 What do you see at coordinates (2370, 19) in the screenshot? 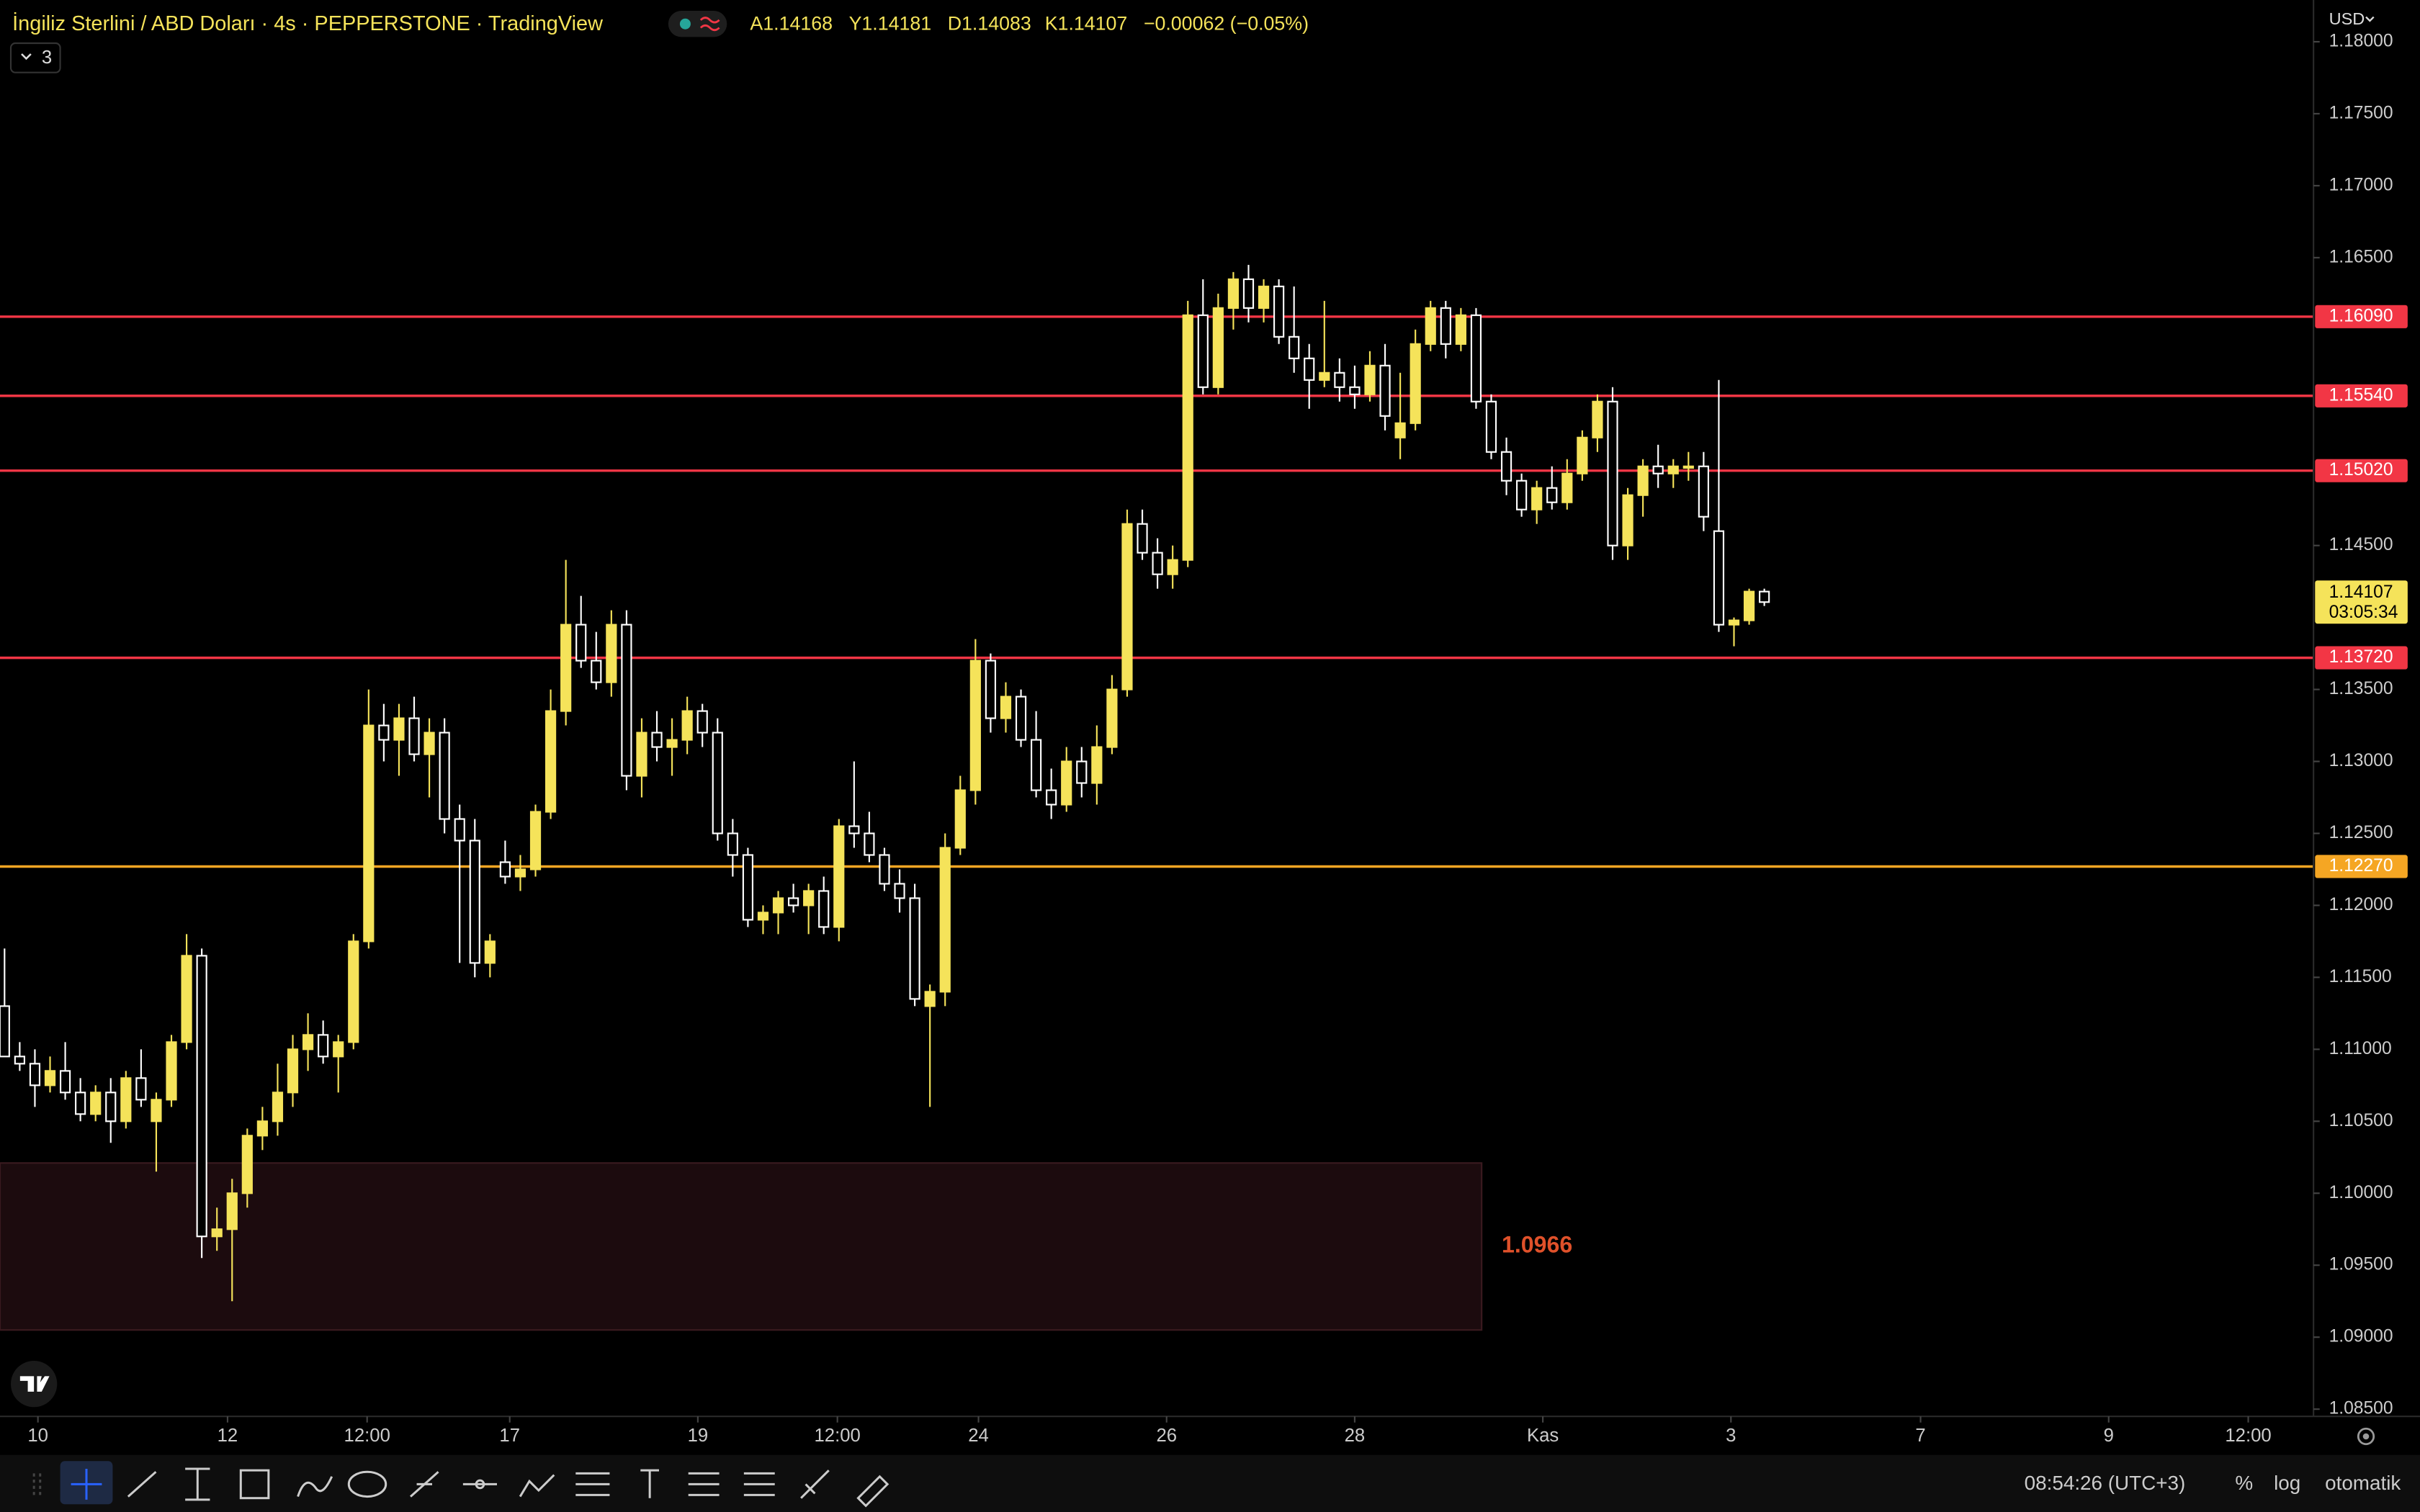
I see `currency-chevron` at bounding box center [2370, 19].